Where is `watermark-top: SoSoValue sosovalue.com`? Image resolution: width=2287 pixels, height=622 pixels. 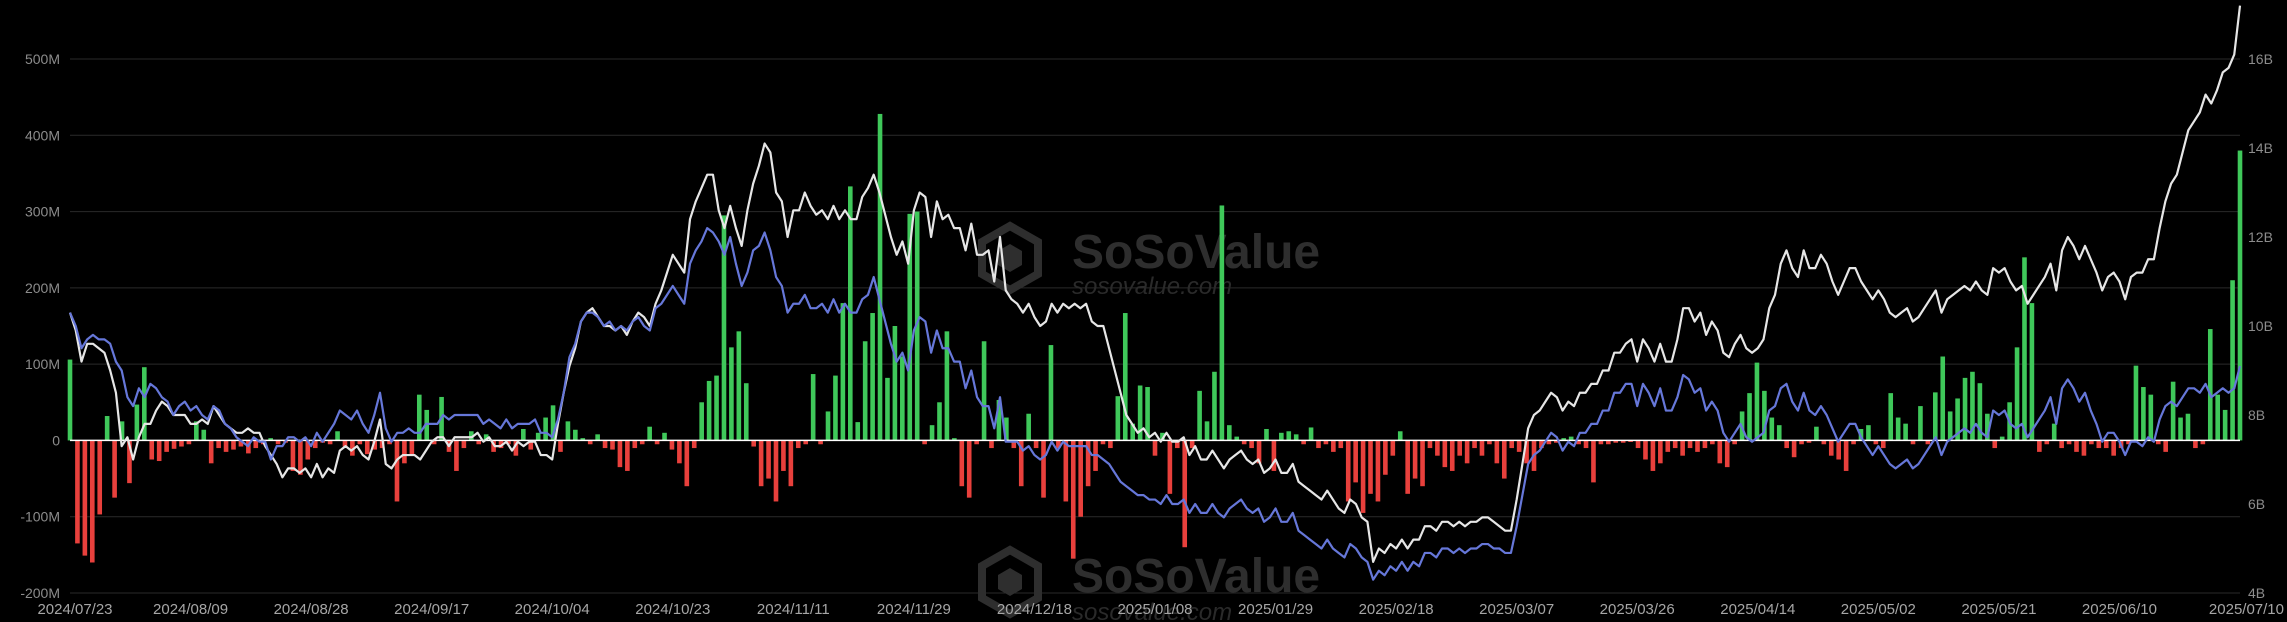
watermark-top: SoSoValue sosovalue.com is located at coordinates (1149, 260).